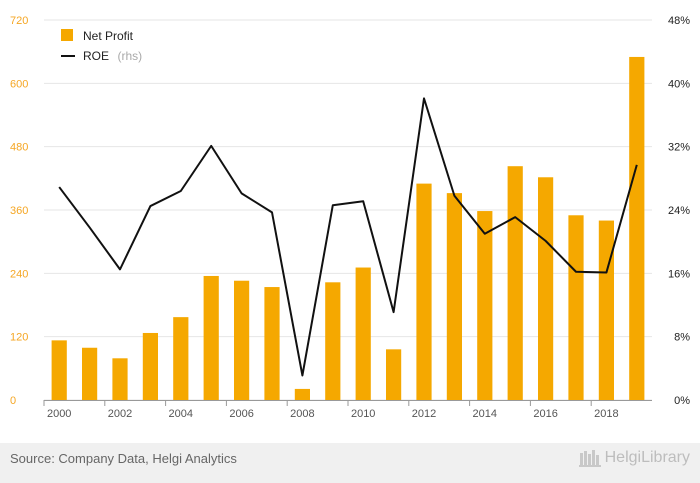  What do you see at coordinates (363, 414) in the screenshot?
I see `x-tick-label: 2010` at bounding box center [363, 414].